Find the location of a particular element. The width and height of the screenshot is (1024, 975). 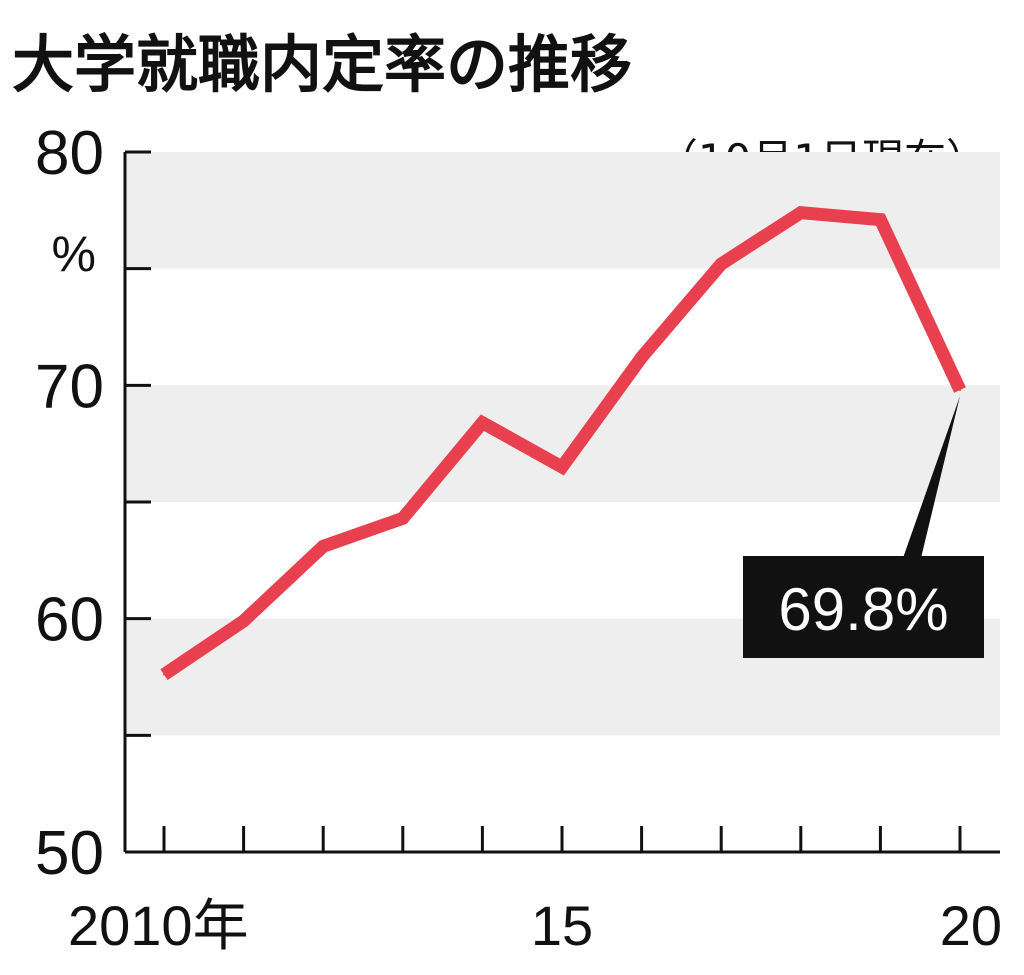

x-tick-labels: 2010年 15 20 is located at coordinates (535, 925).